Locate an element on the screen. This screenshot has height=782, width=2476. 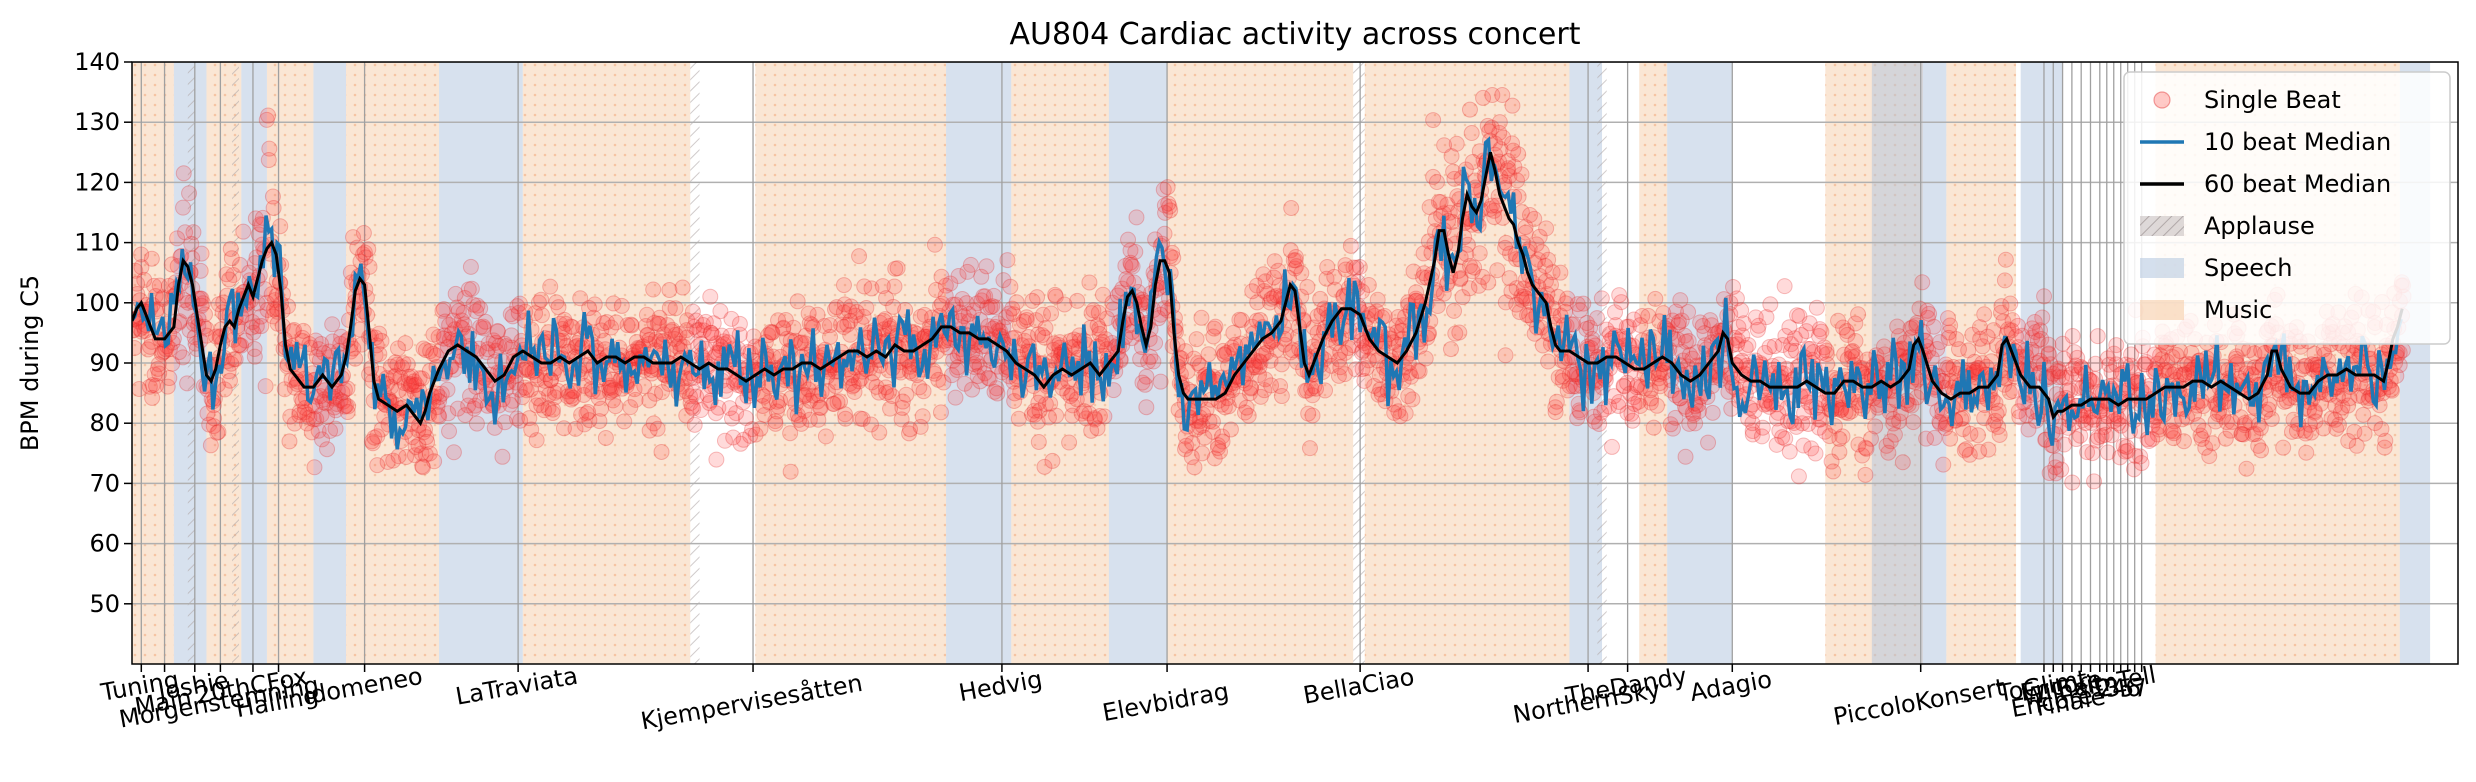
legend-swatch-single-beat is located at coordinates (2162, 100).